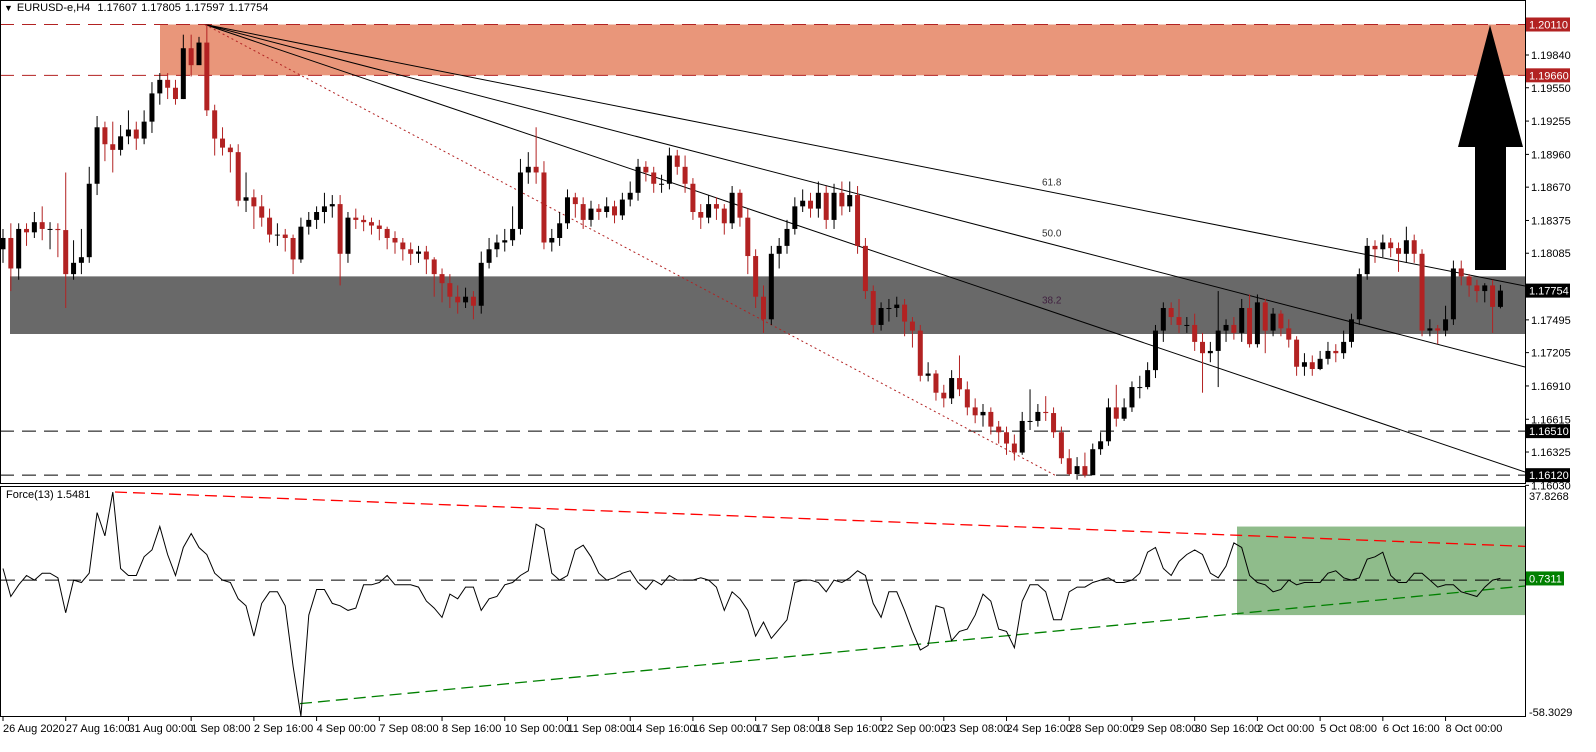  Describe the element at coordinates (912, 645) in the screenshot. I see `force-lower-trendline` at that location.